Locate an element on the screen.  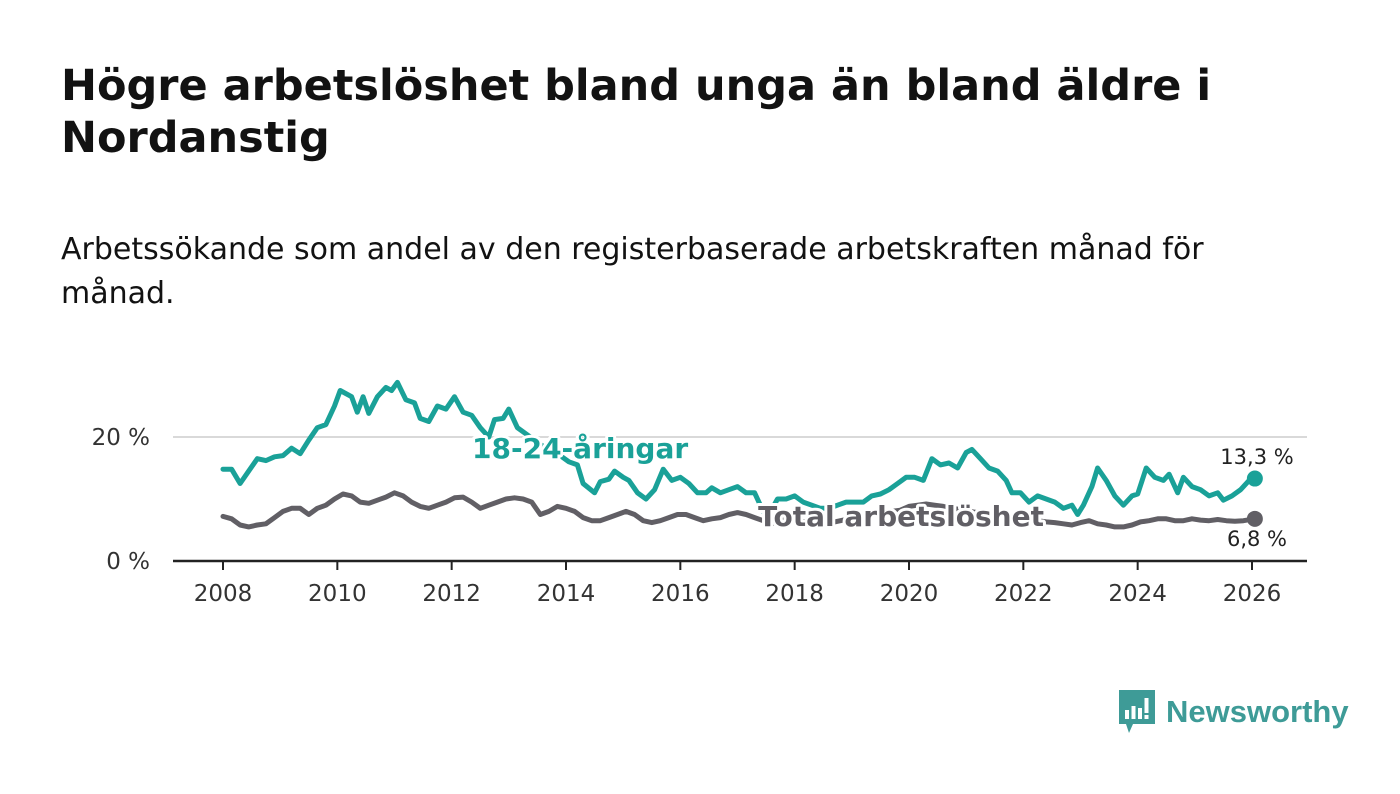
x-tick-label-2018: 2018 is located at coordinates (794, 594).